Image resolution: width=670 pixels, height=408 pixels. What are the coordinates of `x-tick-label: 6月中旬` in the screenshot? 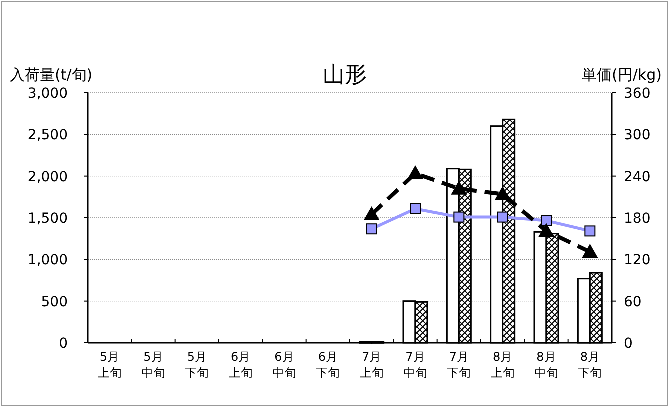 It's located at (284, 365).